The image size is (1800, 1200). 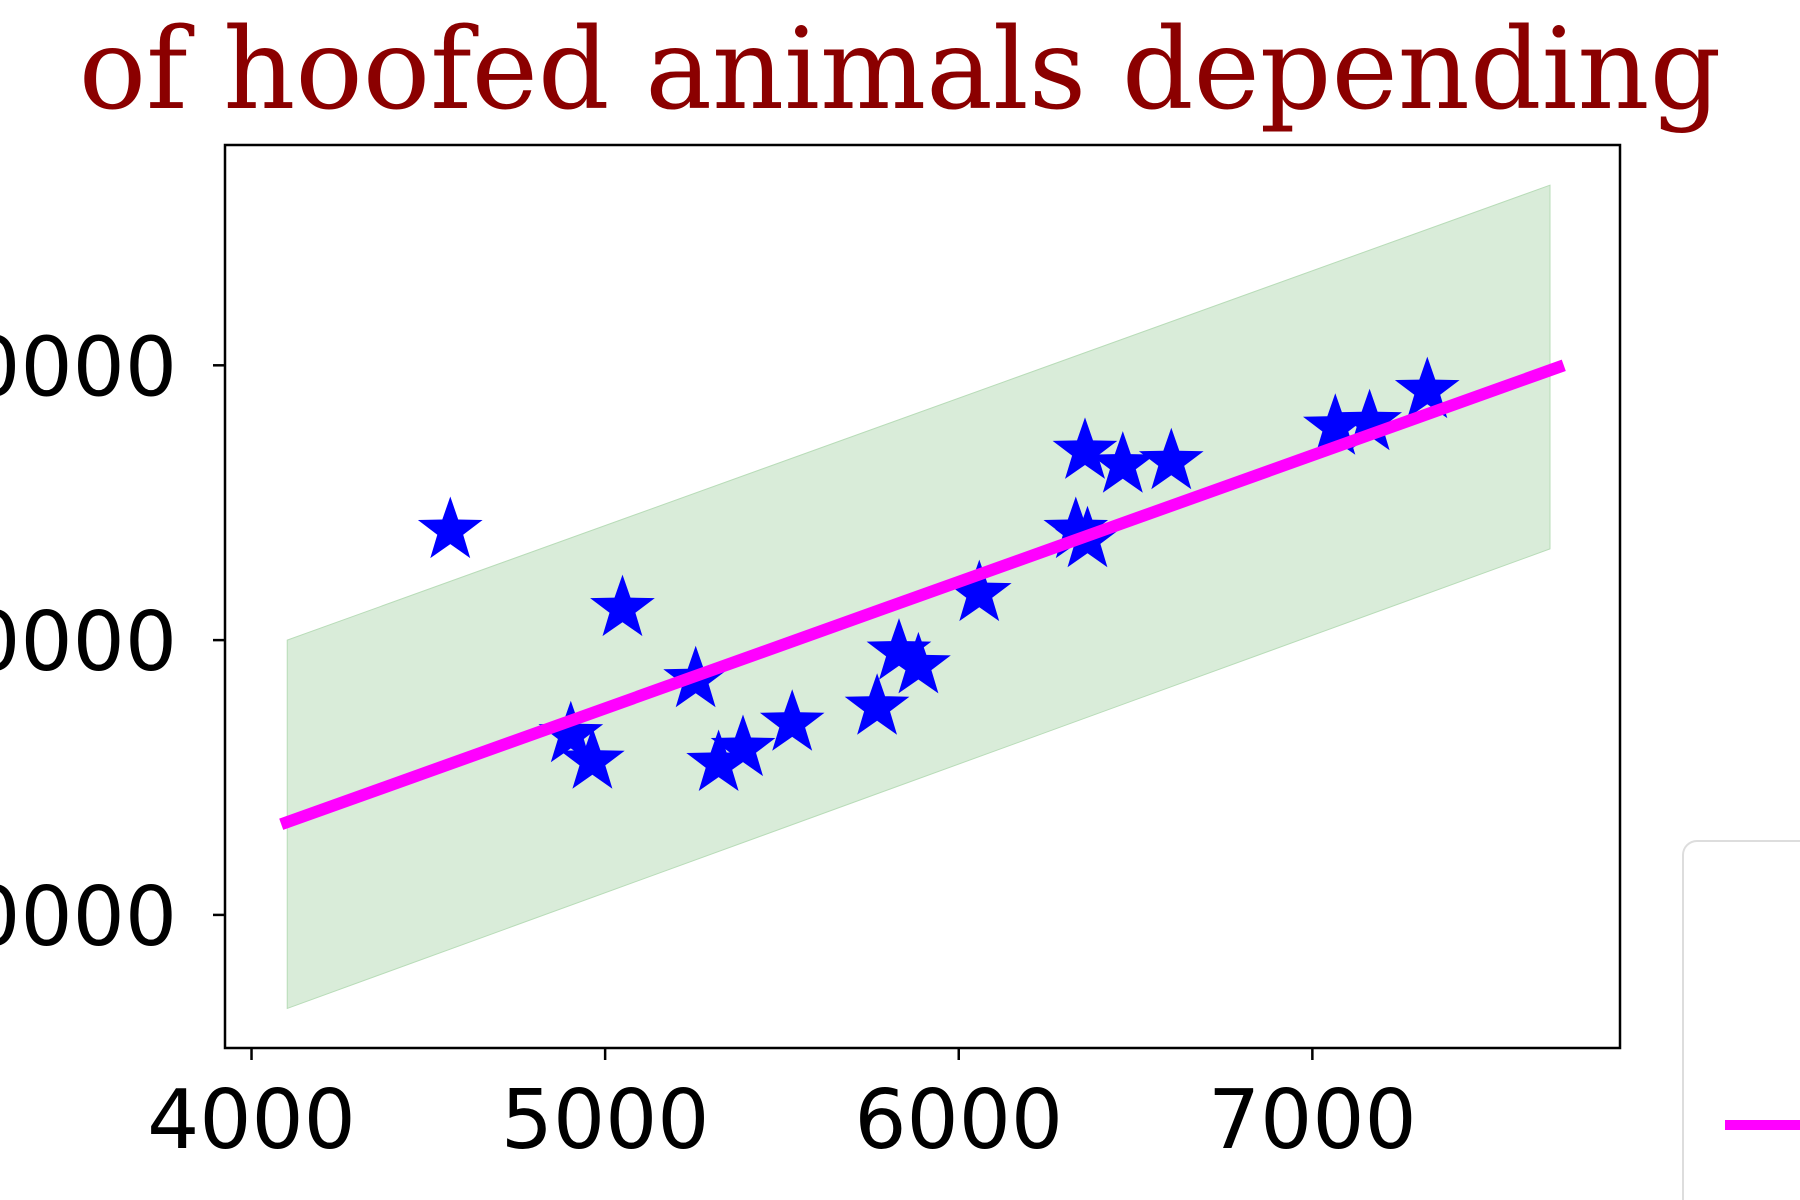 I want to click on y-tick-label: 10000, so click(x=88, y=917).